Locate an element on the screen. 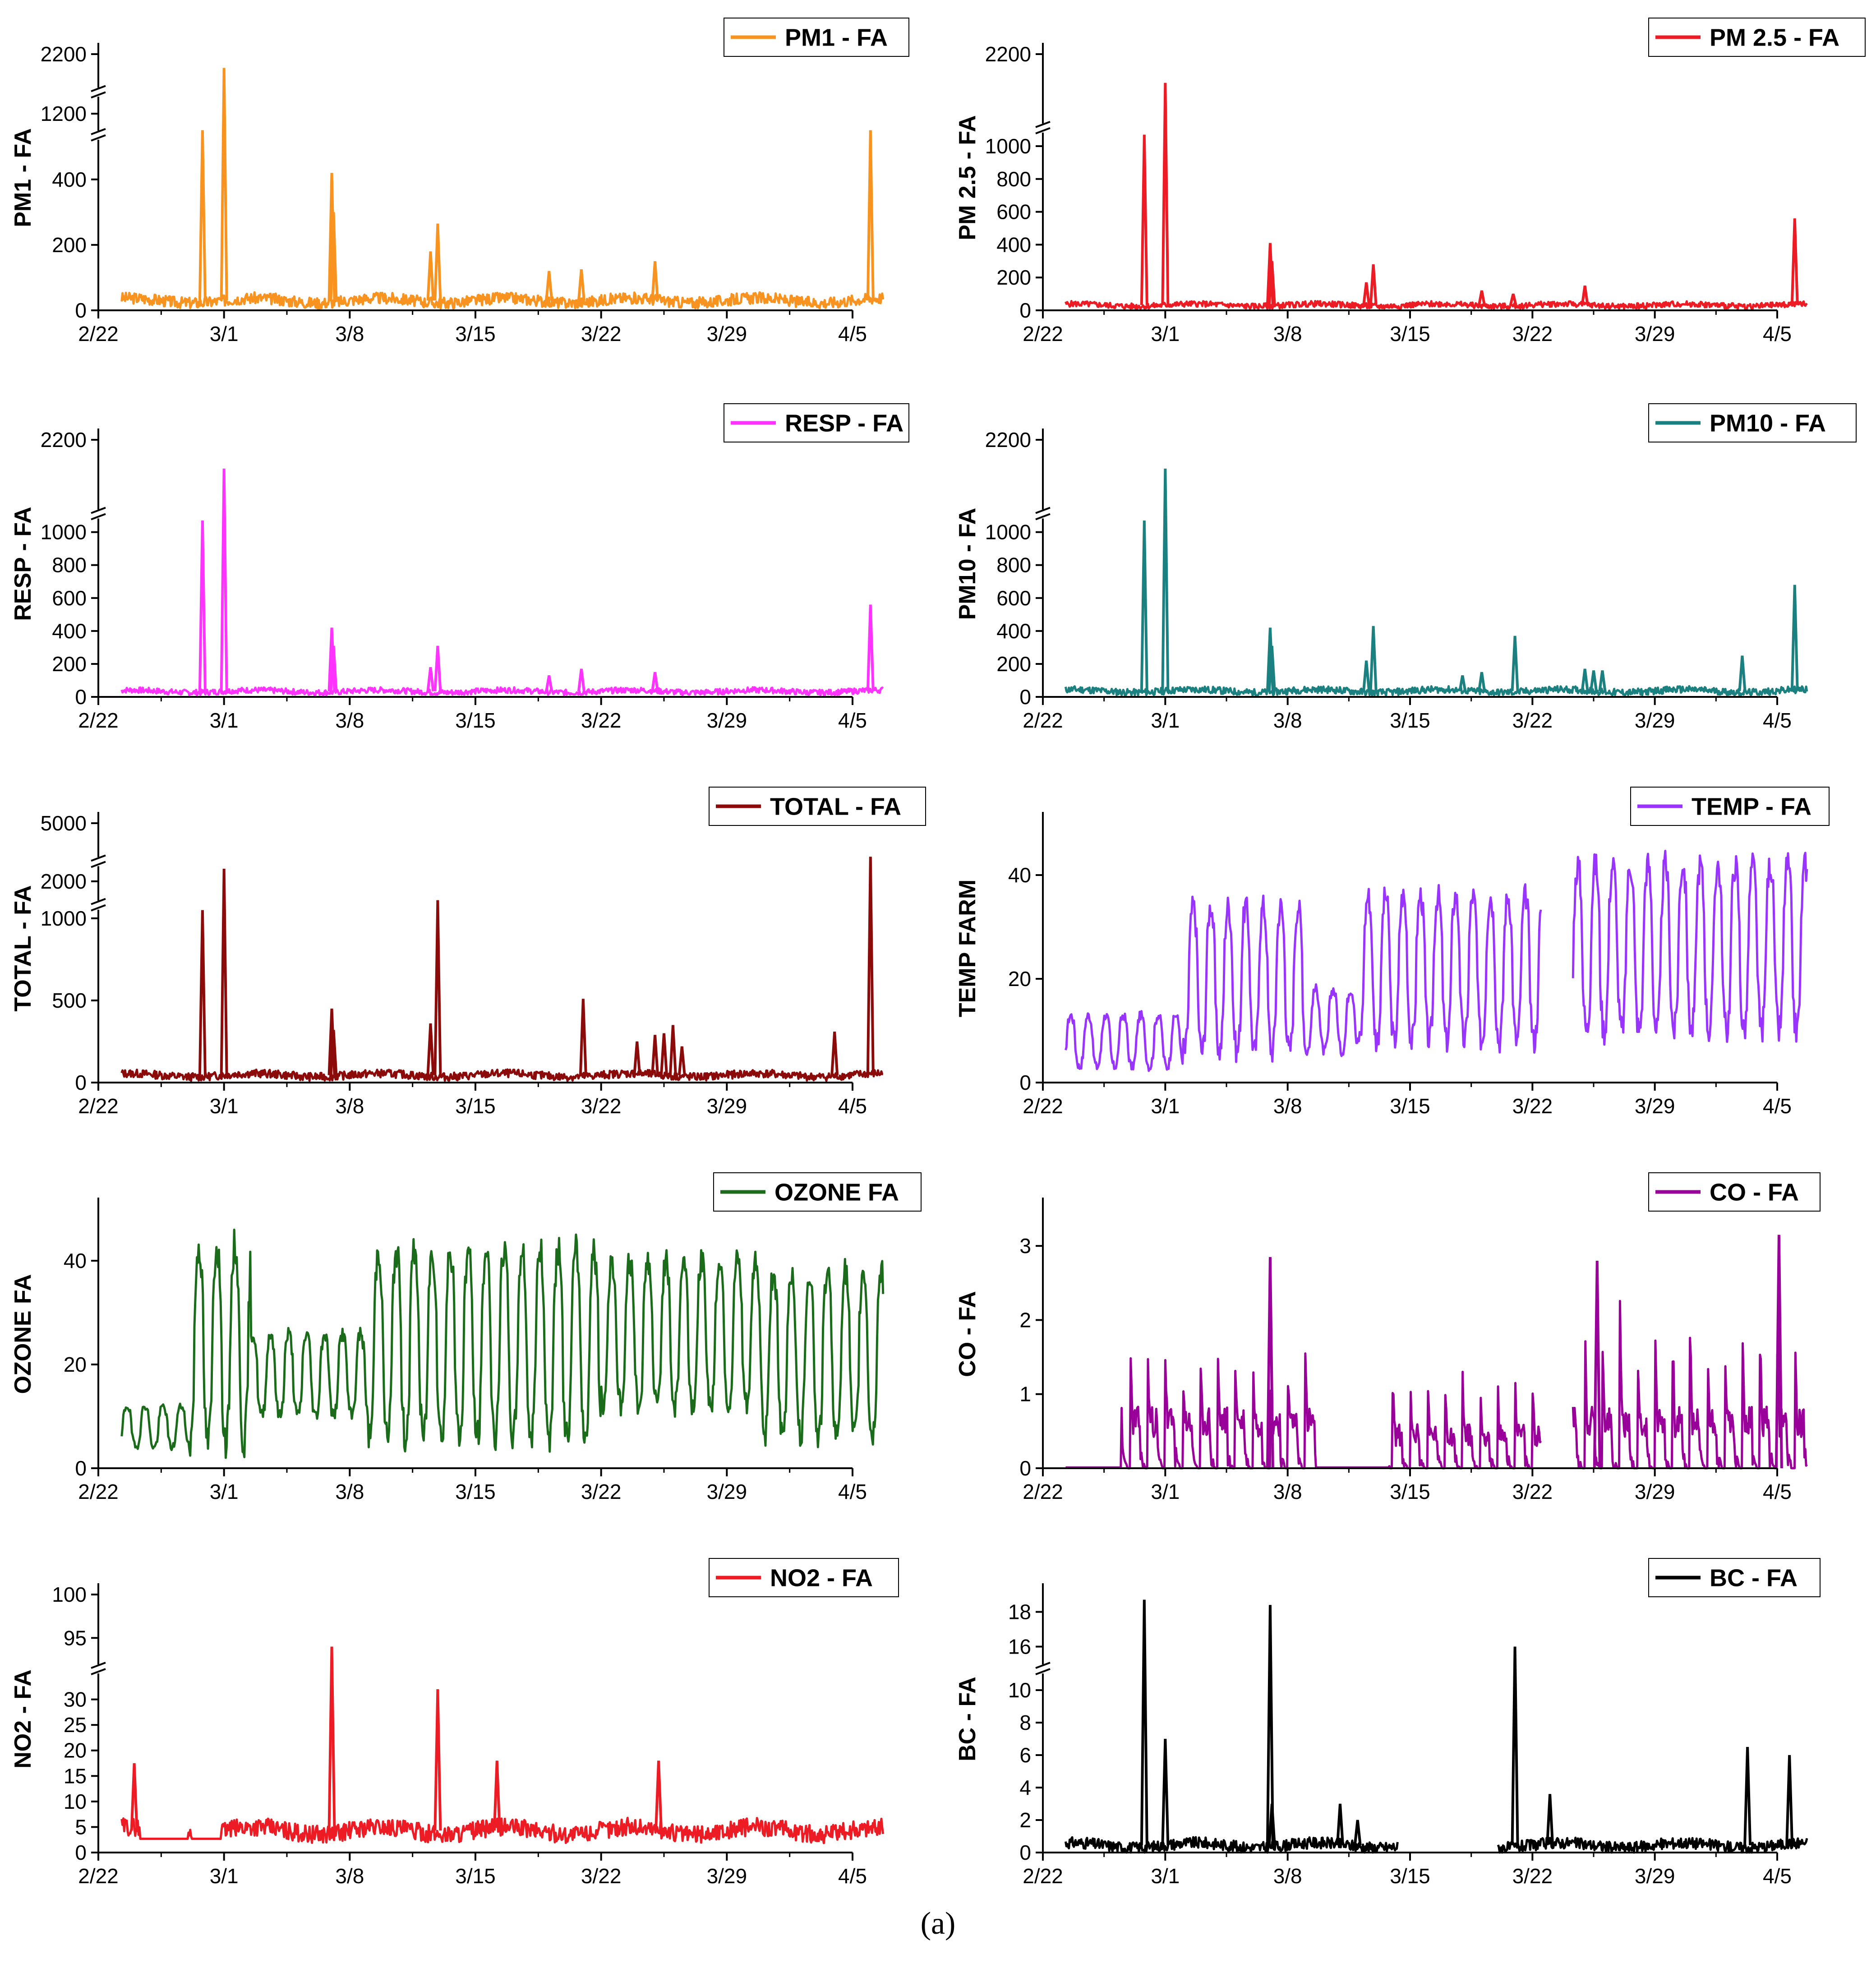  x-tick-label-pm25-0: 2/22 is located at coordinates (1043, 334).